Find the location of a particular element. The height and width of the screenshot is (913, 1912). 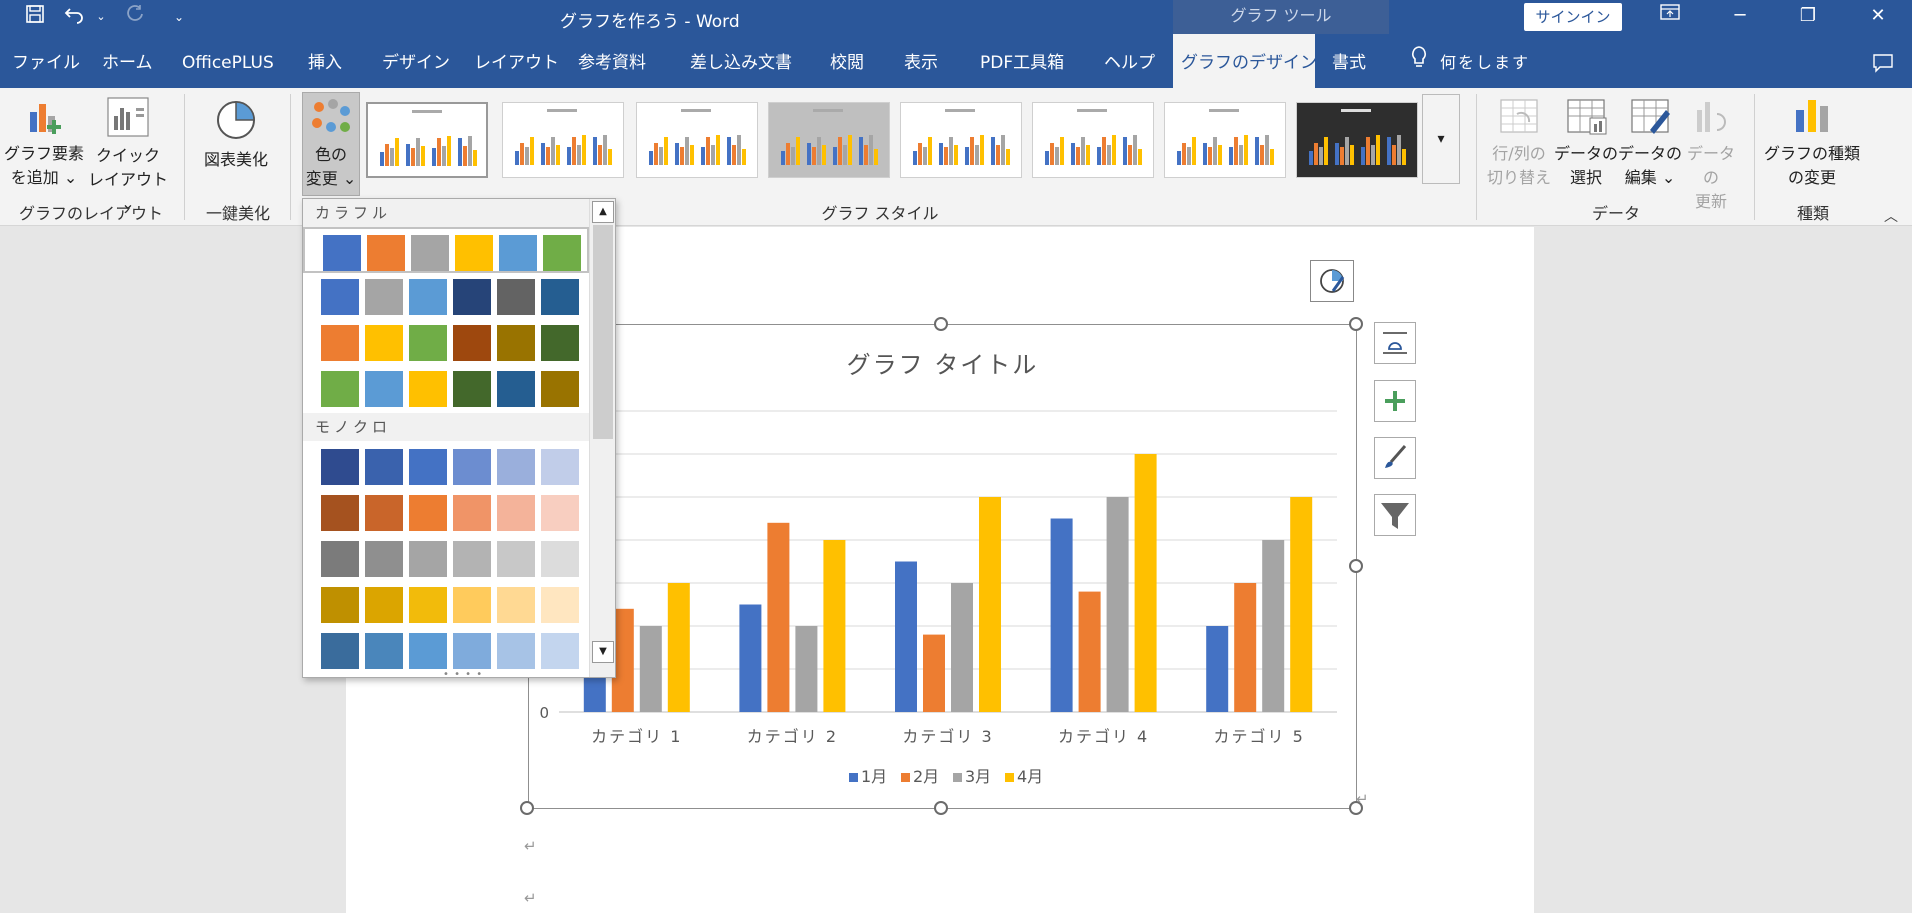

comments-icon is located at coordinates (1883, 61).